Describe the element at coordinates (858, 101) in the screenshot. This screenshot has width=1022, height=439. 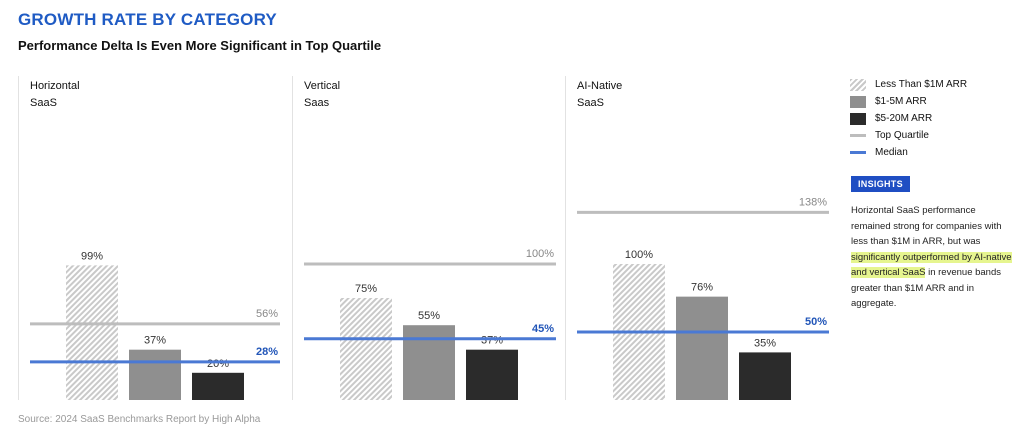
I see `legend-swatch-gray` at that location.